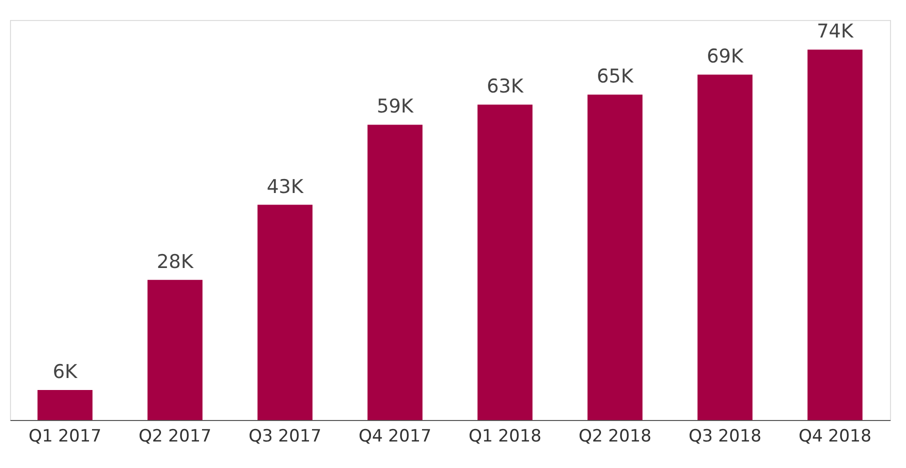 The width and height of the screenshot is (906, 468). Describe the element at coordinates (395, 436) in the screenshot. I see `x-tick-label: Q4 2017` at that location.